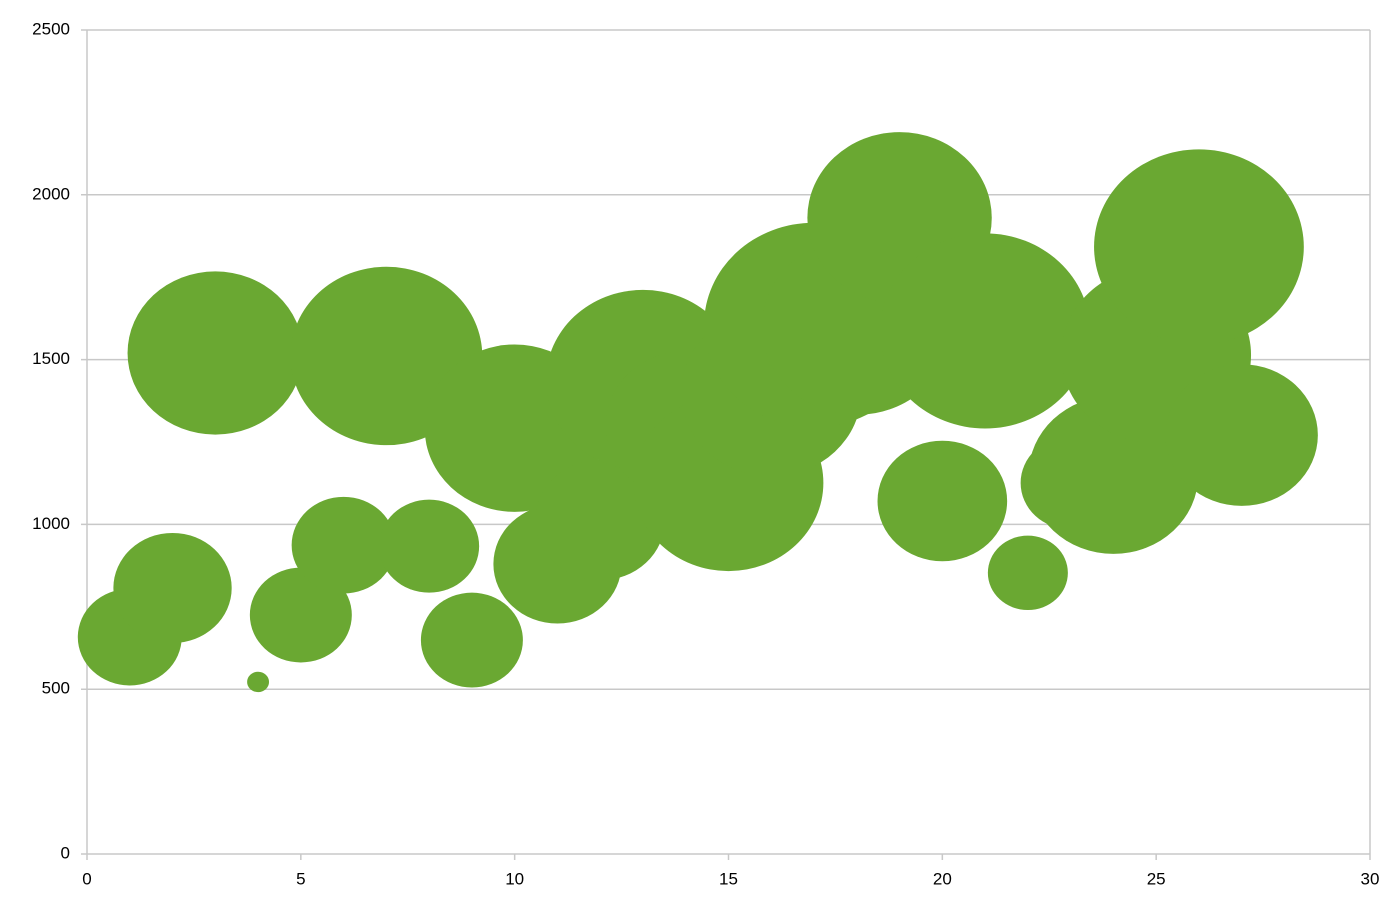  I want to click on y-tick-label: 500, so click(56, 688).